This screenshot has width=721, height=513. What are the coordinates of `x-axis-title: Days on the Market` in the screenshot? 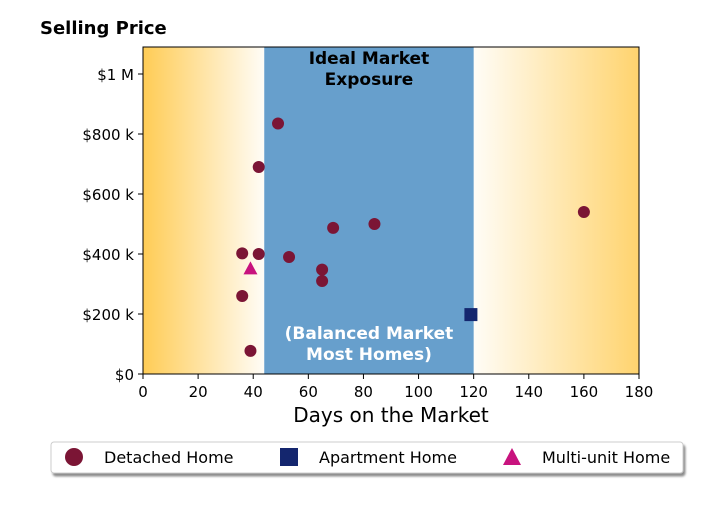 It's located at (391, 415).